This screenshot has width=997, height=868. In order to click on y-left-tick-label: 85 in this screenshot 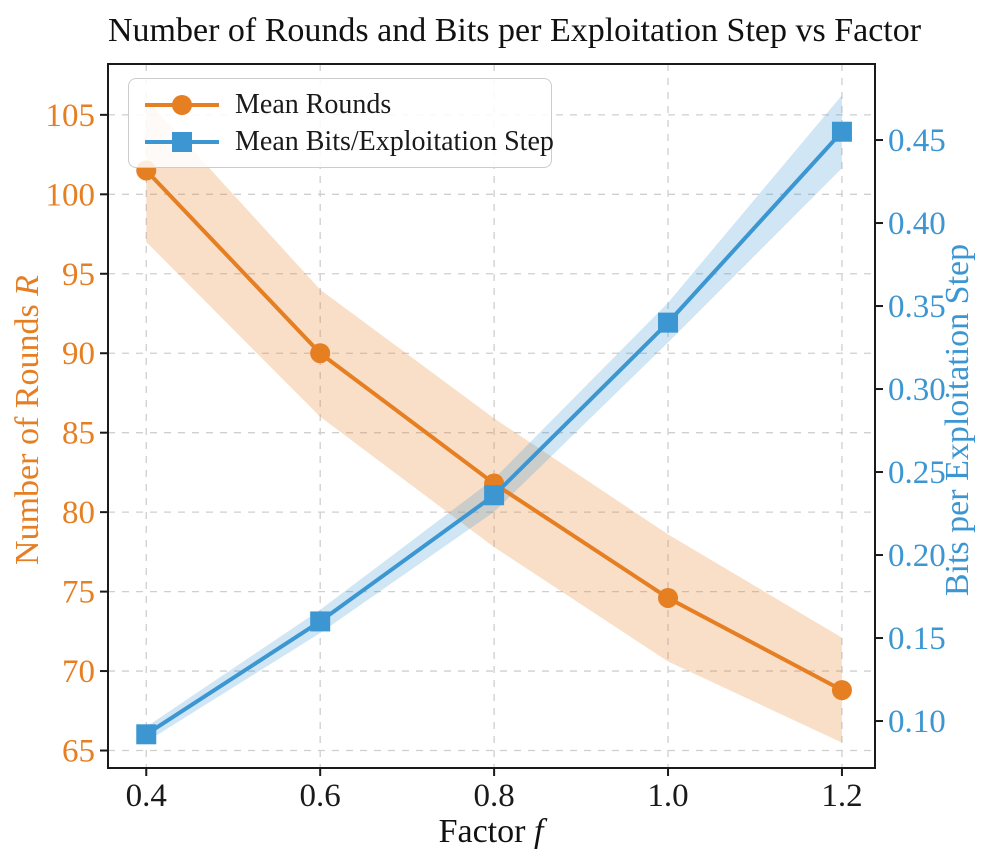, I will do `click(78, 434)`.